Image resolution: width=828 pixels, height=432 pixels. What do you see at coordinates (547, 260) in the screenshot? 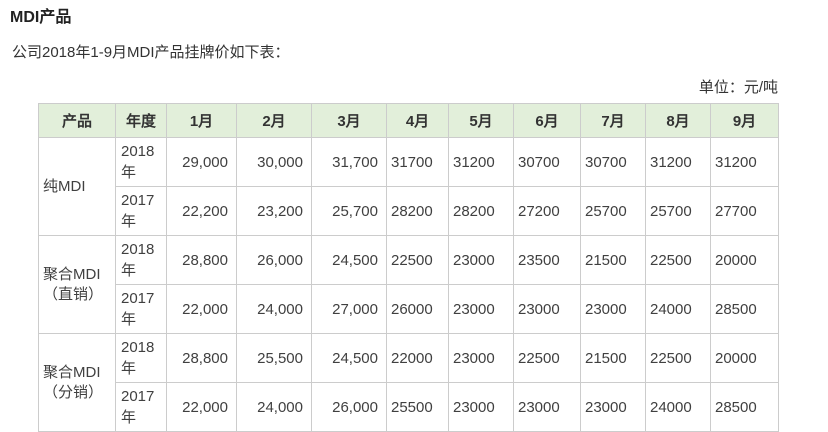
I see `price-cell: 23500` at bounding box center [547, 260].